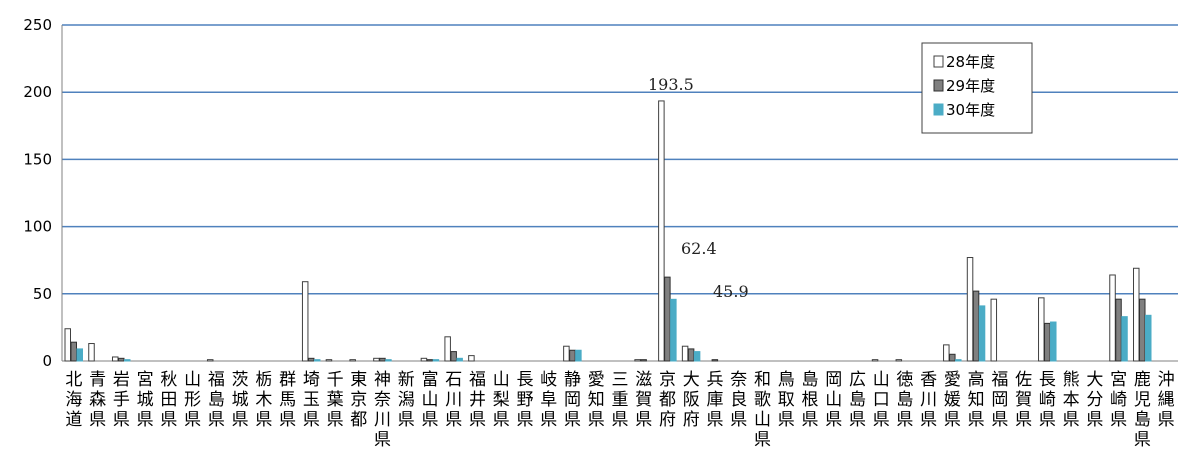 This screenshot has height=455, width=1182. What do you see at coordinates (1094, 400) in the screenshot?
I see `category-label-大分県: 分` at bounding box center [1094, 400].